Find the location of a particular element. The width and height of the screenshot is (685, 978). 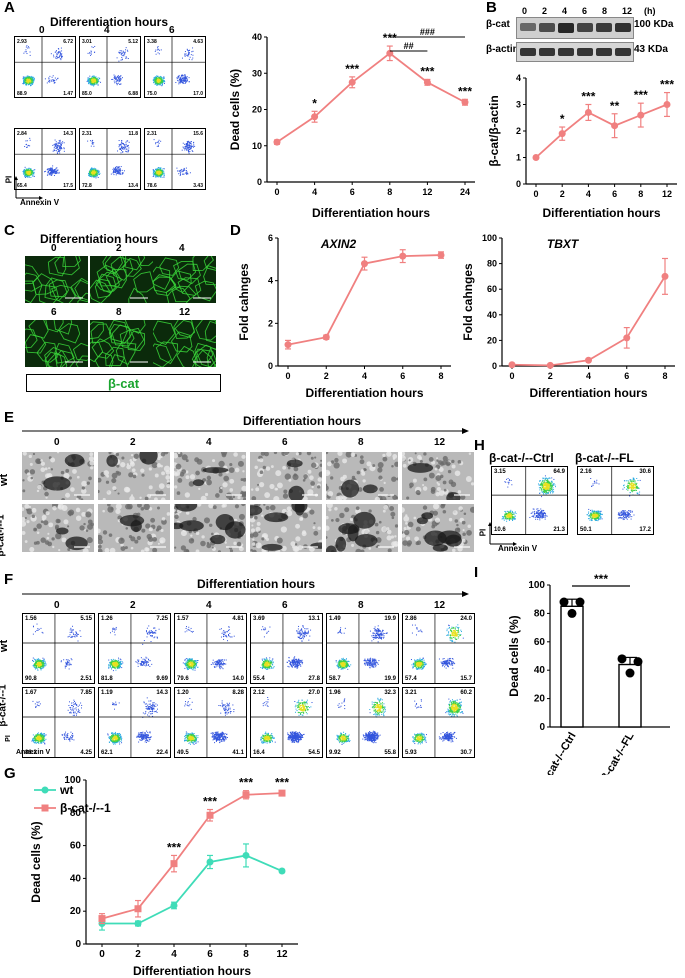

panel-a-flow-plot-quadrant-value: 75.0 is located at coordinates (152, 94).